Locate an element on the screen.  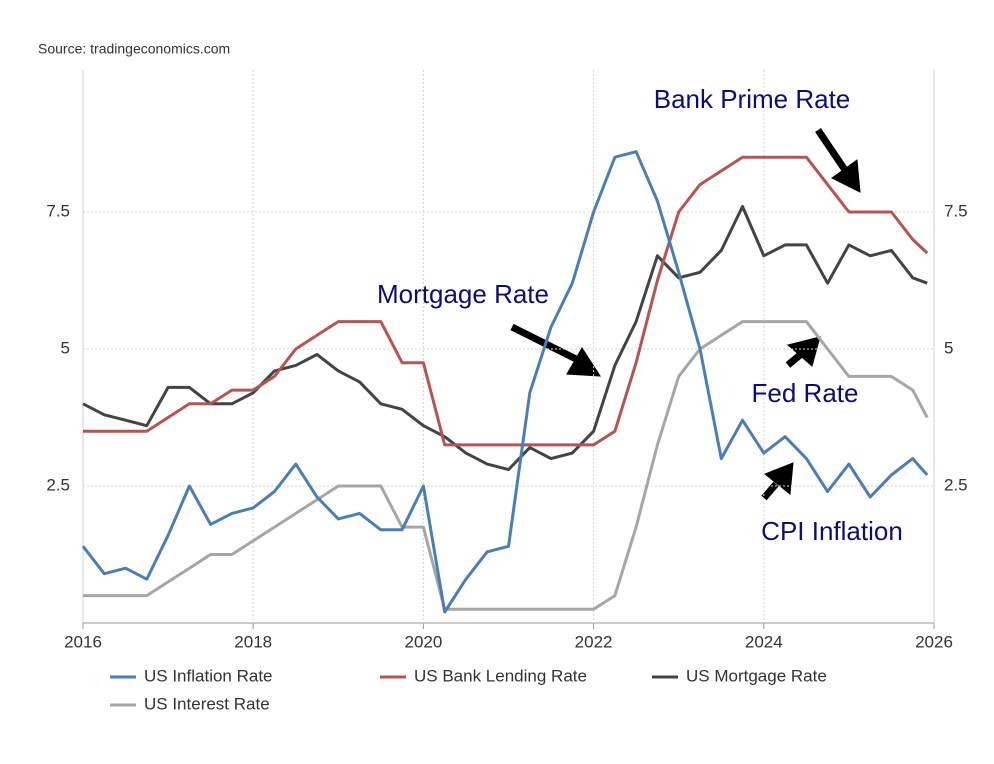
x-tick-label: 2018 is located at coordinates (253, 641).